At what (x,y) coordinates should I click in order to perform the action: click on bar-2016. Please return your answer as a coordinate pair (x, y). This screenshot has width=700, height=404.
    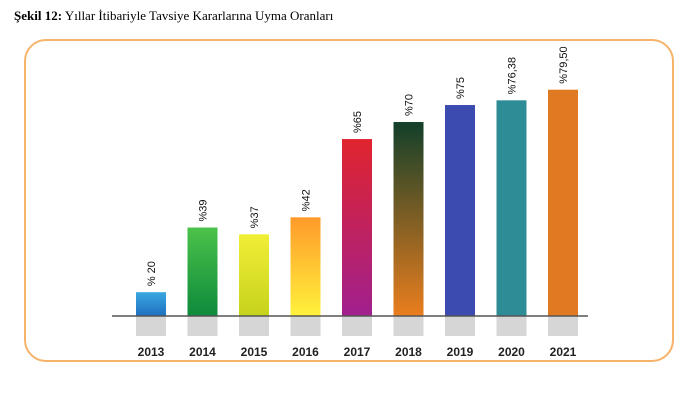
    Looking at the image, I should click on (305, 266).